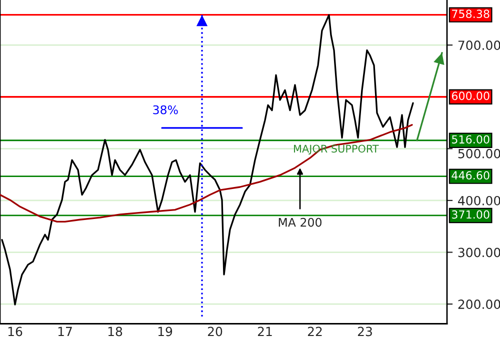  Describe the element at coordinates (65, 331) in the screenshot. I see `x-tick-label: 17` at that location.